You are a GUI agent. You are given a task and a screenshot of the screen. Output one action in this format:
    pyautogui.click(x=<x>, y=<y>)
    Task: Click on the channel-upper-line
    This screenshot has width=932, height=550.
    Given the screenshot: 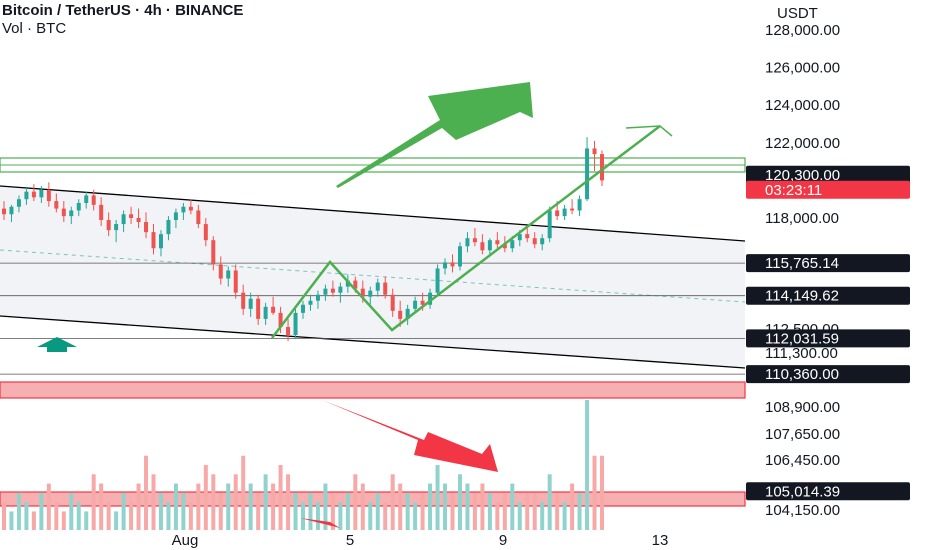 What is the action you would take?
    pyautogui.click(x=373, y=213)
    